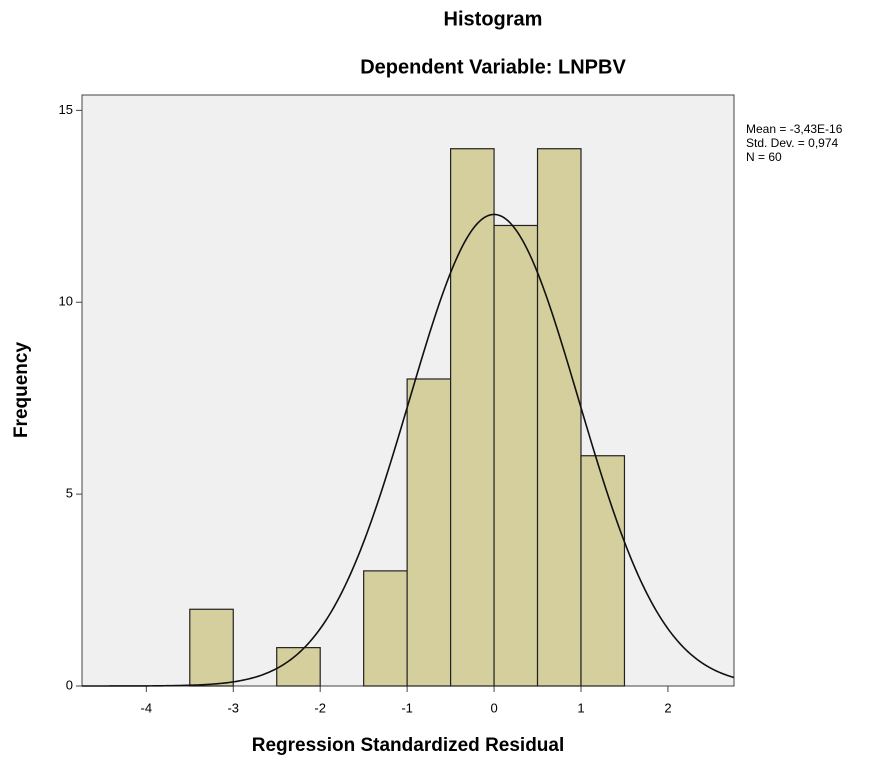 The image size is (886, 762). What do you see at coordinates (493, 67) in the screenshot?
I see `chart-subtitle: Dependent Variable: LNPBV` at bounding box center [493, 67].